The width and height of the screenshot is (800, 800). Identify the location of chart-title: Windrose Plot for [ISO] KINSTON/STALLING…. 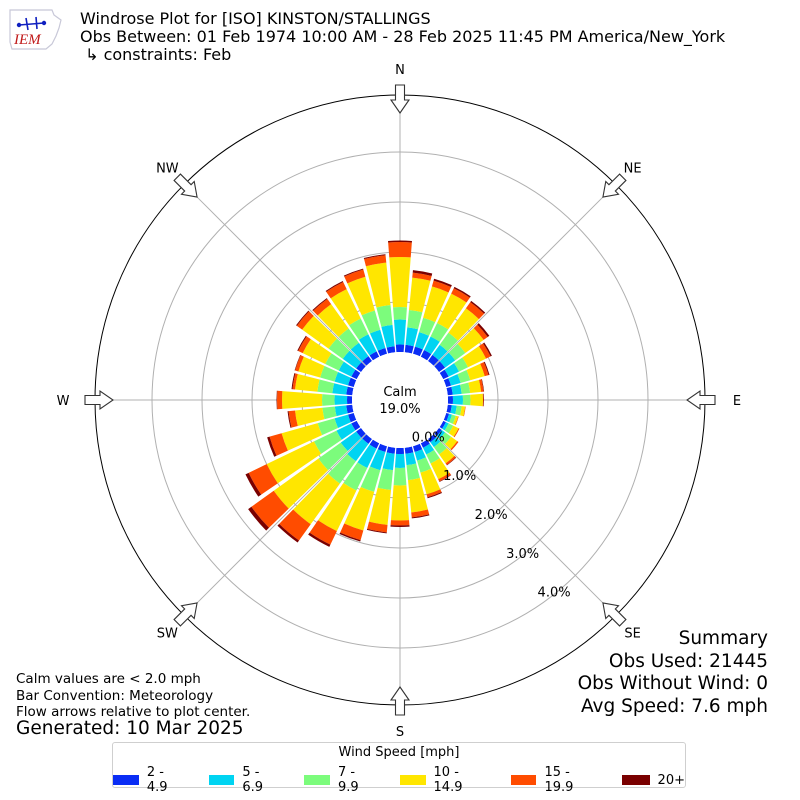
(402, 37).